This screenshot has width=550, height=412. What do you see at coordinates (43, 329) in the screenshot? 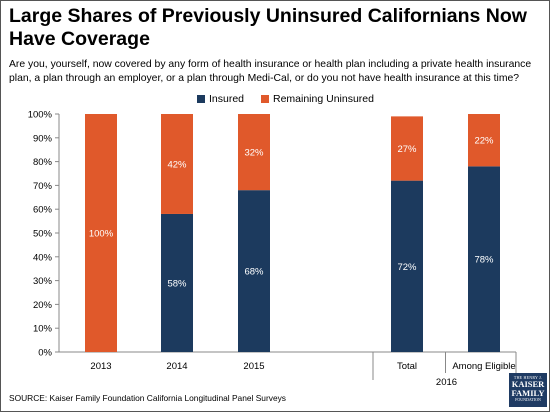
I see `y-tick-label-1: 10%` at bounding box center [43, 329].